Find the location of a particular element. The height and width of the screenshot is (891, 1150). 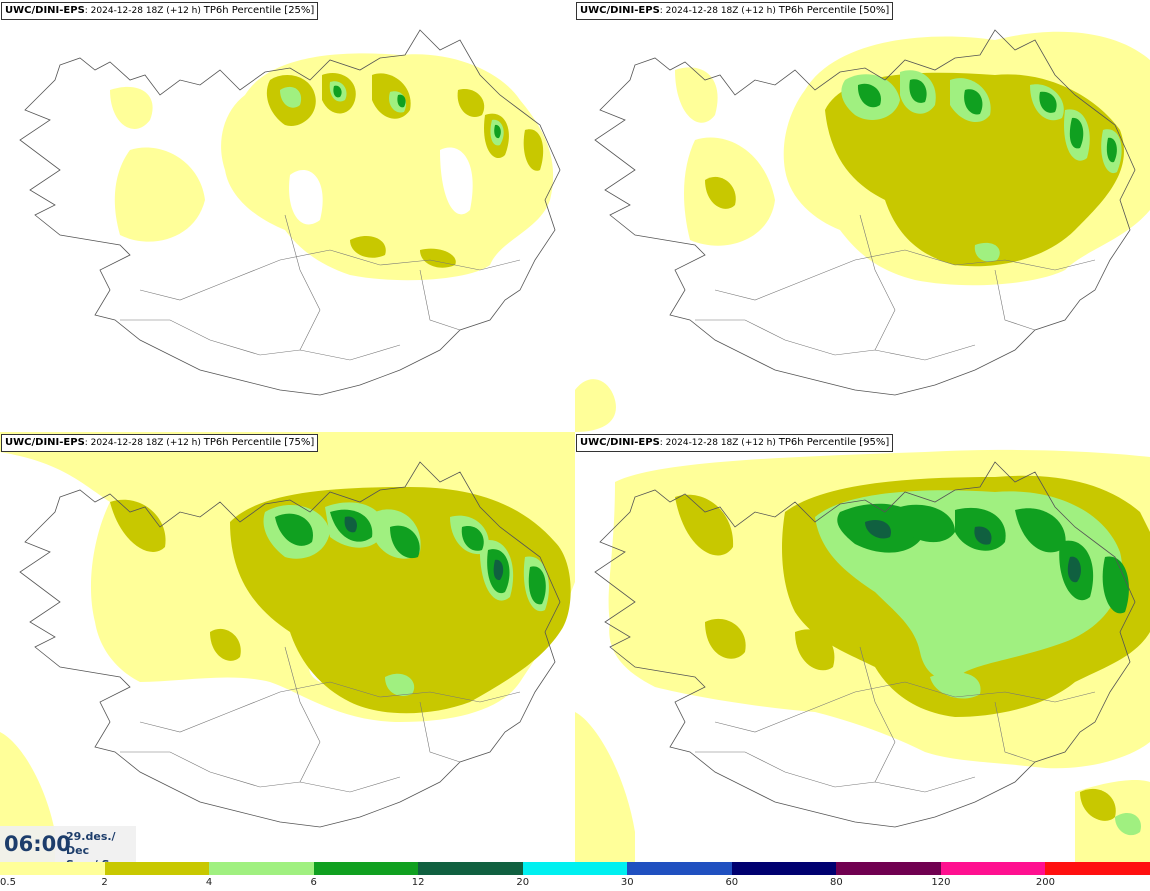

legend-label: 2 is located at coordinates (104, 882).